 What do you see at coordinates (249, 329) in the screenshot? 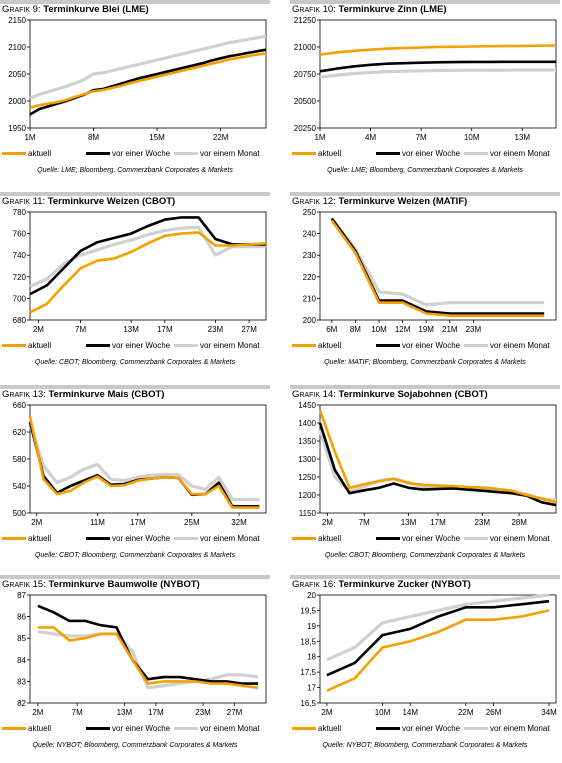
I see `x-tick-label: 27M` at bounding box center [249, 329].